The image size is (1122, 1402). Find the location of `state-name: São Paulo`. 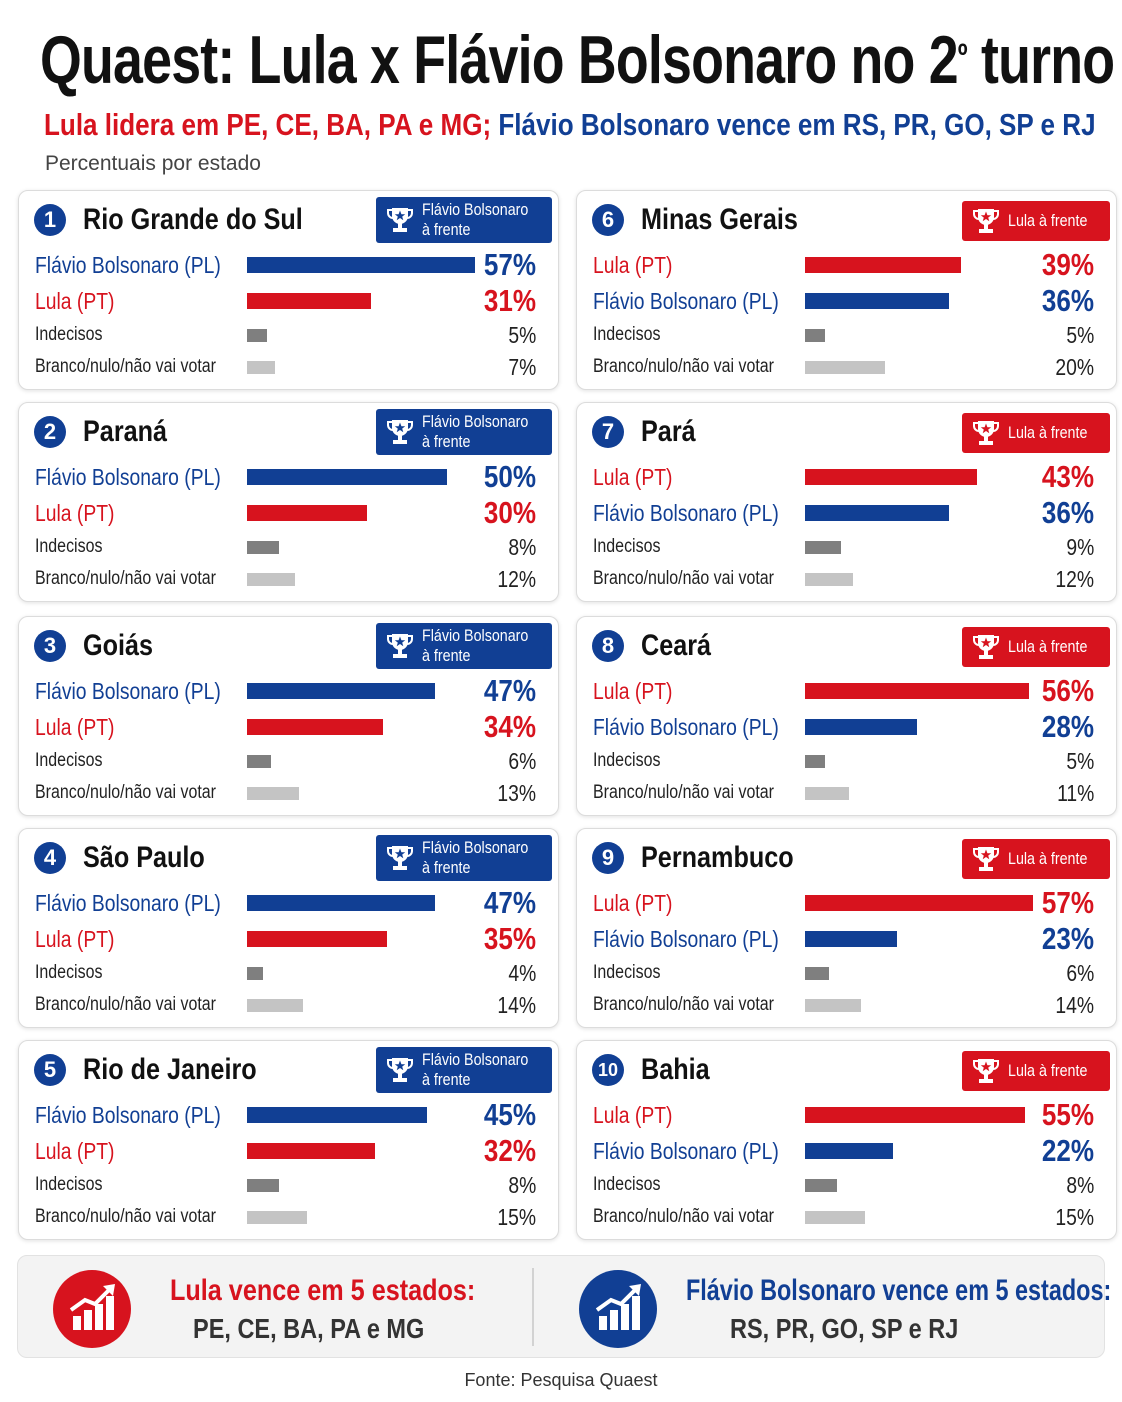

state-name: São Paulo is located at coordinates (144, 857).